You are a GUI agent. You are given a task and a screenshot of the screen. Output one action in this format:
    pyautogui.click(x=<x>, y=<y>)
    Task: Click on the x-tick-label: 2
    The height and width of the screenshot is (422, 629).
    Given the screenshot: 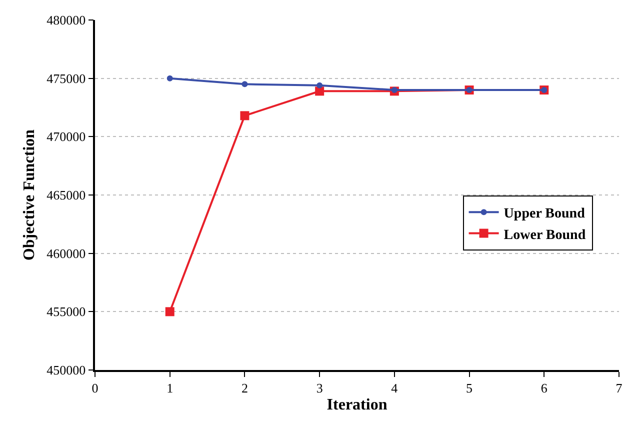 What is the action you would take?
    pyautogui.click(x=244, y=388)
    